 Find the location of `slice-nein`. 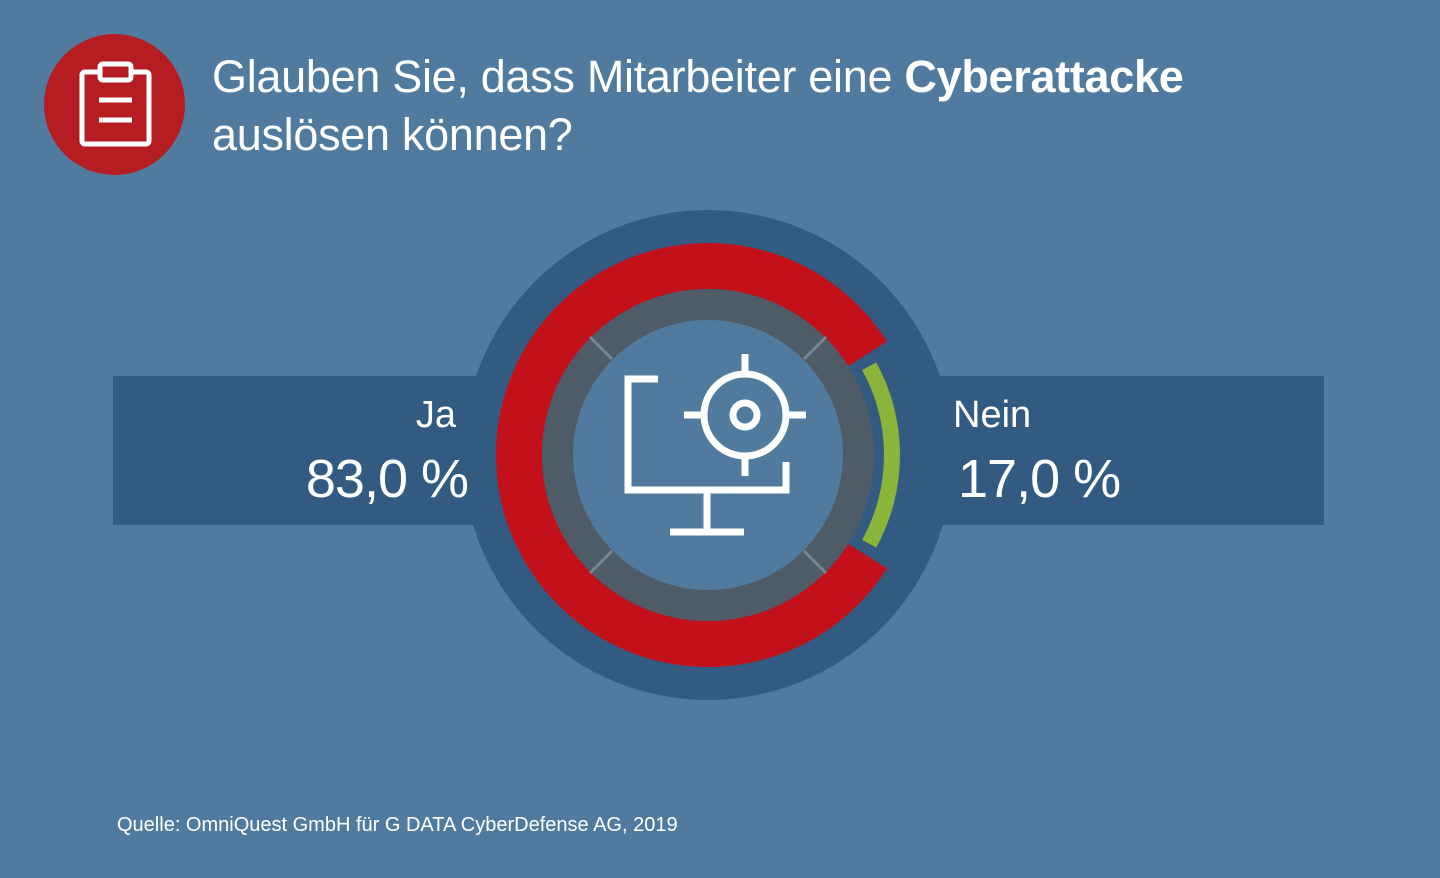

slice-nein is located at coordinates (881, 455).